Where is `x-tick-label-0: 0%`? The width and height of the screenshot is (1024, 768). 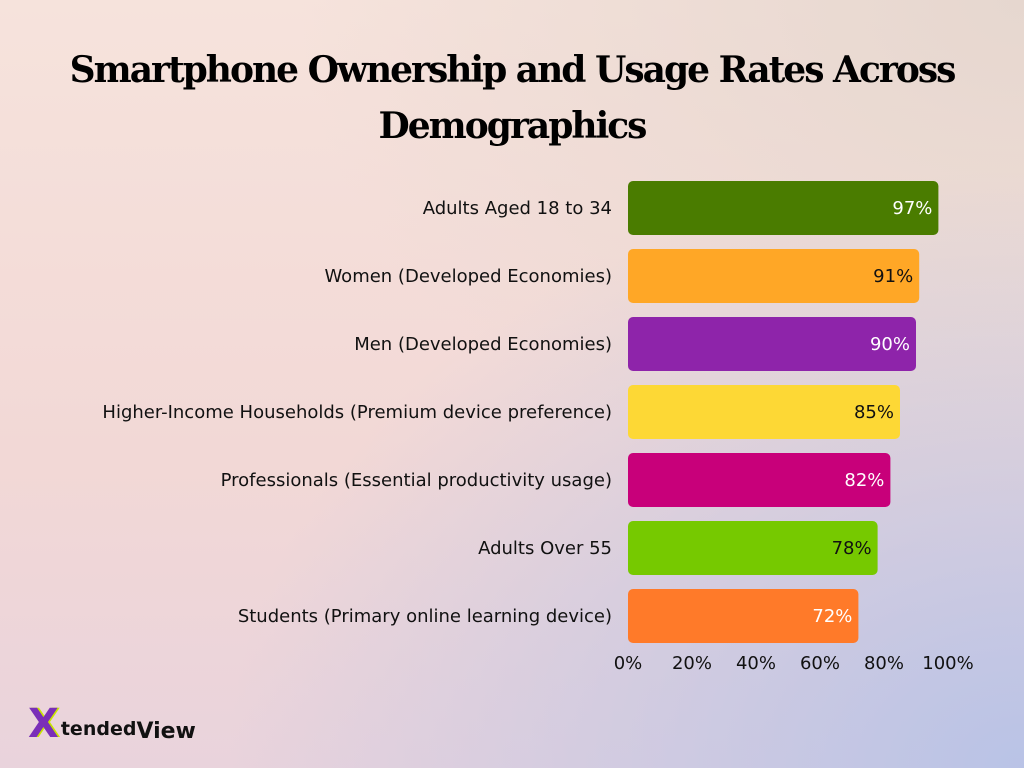
x-tick-label-0: 0% is located at coordinates (628, 663).